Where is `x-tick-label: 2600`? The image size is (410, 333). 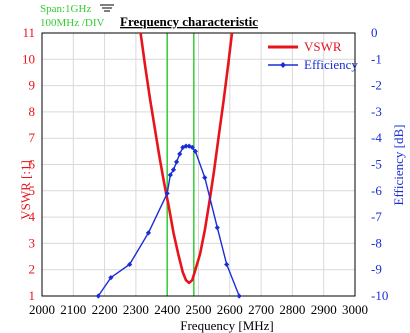
x-tick-label: 2600 is located at coordinates (230, 309).